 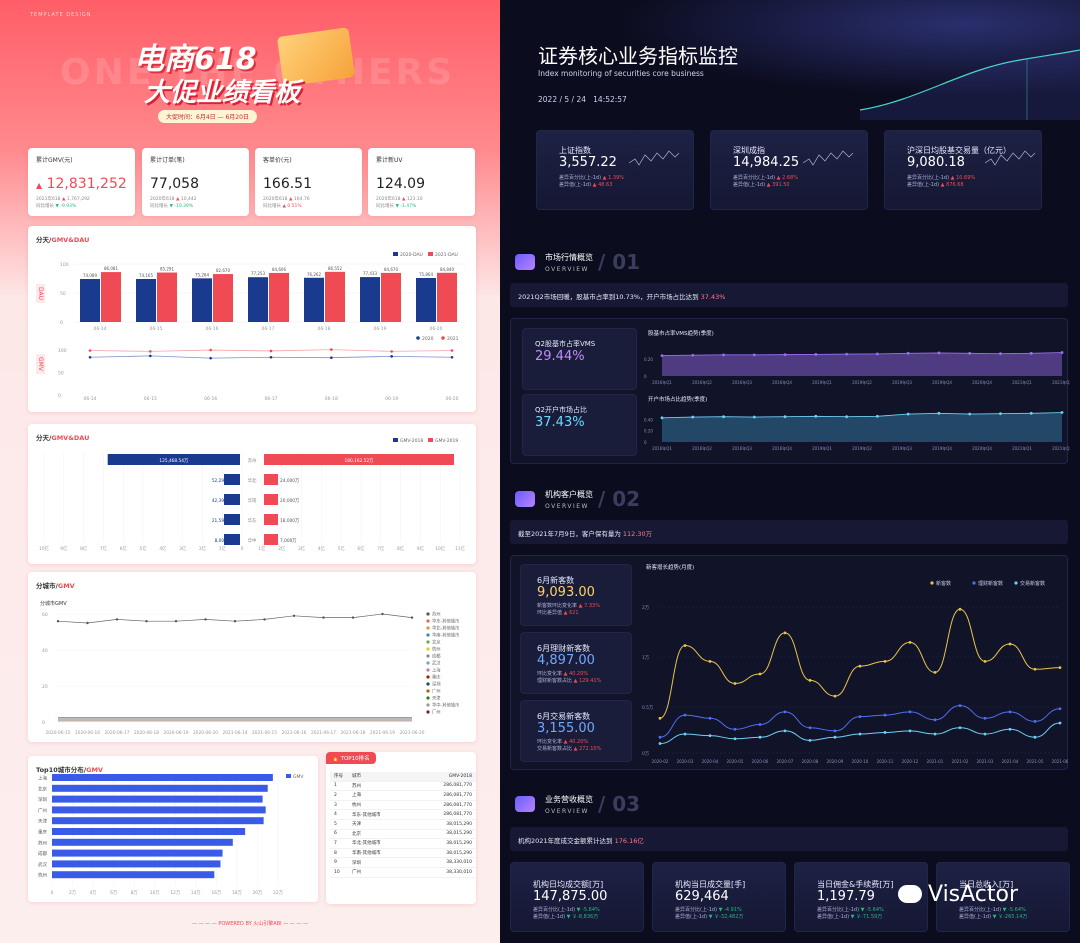 What do you see at coordinates (167, 269) in the screenshot?
I see `data-label: 85,291` at bounding box center [167, 269].